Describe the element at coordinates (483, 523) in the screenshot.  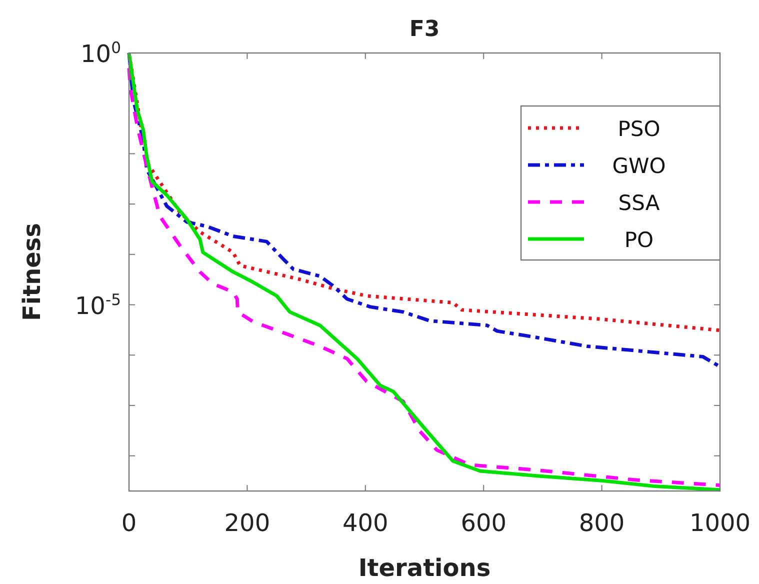
I see `x-tick-label: 600` at that location.